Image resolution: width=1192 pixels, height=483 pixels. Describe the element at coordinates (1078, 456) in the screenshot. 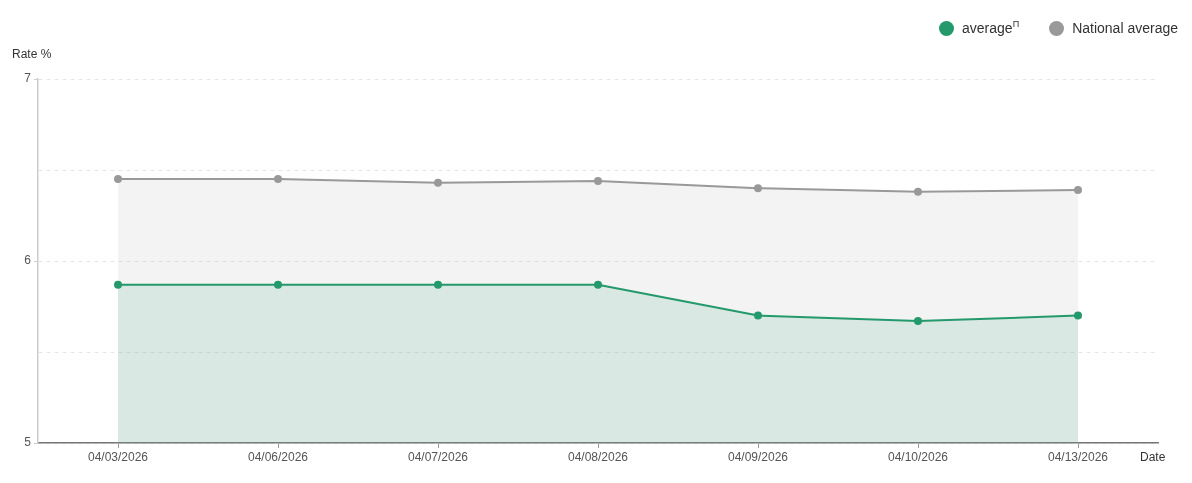

I see `x-tick-label: 04/13/2026` at that location.